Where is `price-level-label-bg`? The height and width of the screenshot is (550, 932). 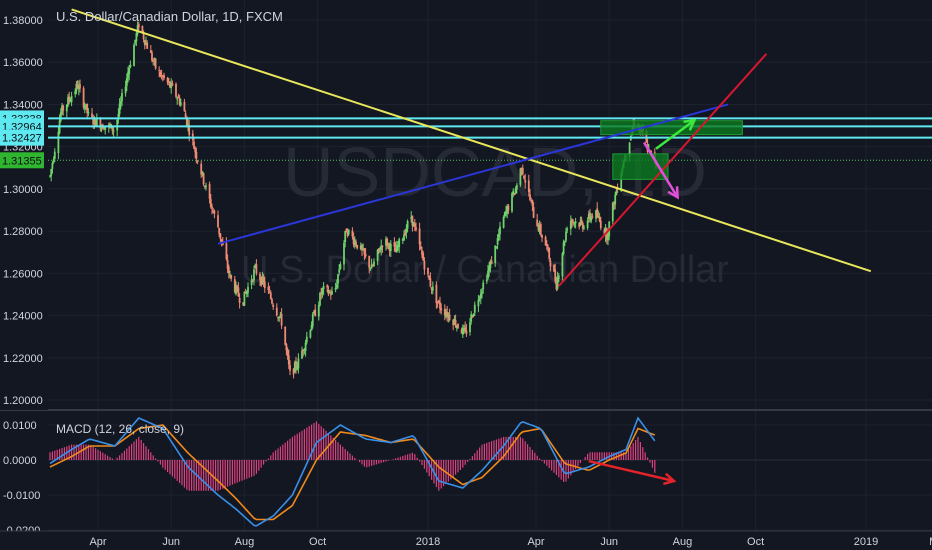 price-level-label-bg is located at coordinates (22, 137).